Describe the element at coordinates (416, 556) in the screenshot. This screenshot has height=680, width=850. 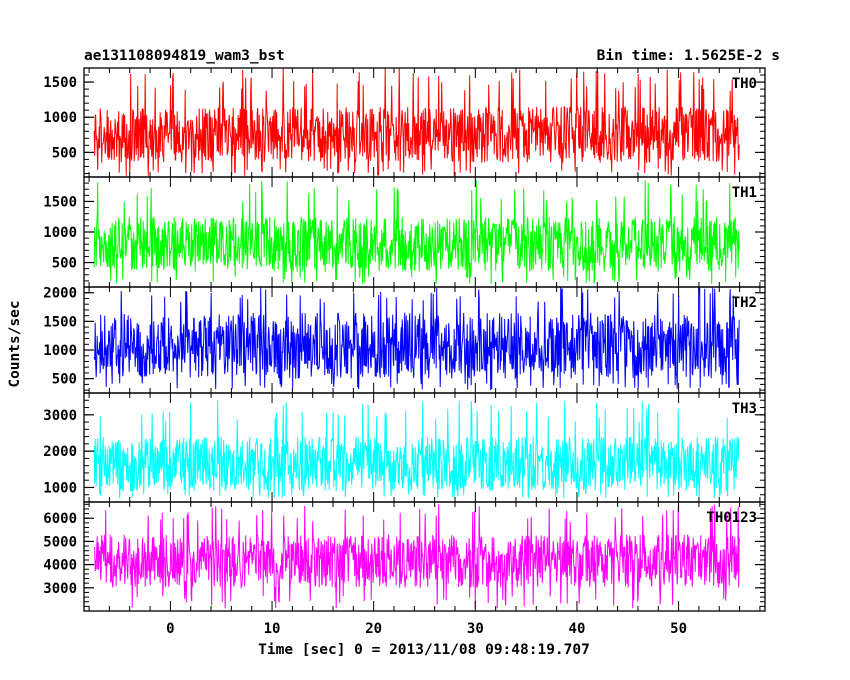
I see `series-th0123` at that location.